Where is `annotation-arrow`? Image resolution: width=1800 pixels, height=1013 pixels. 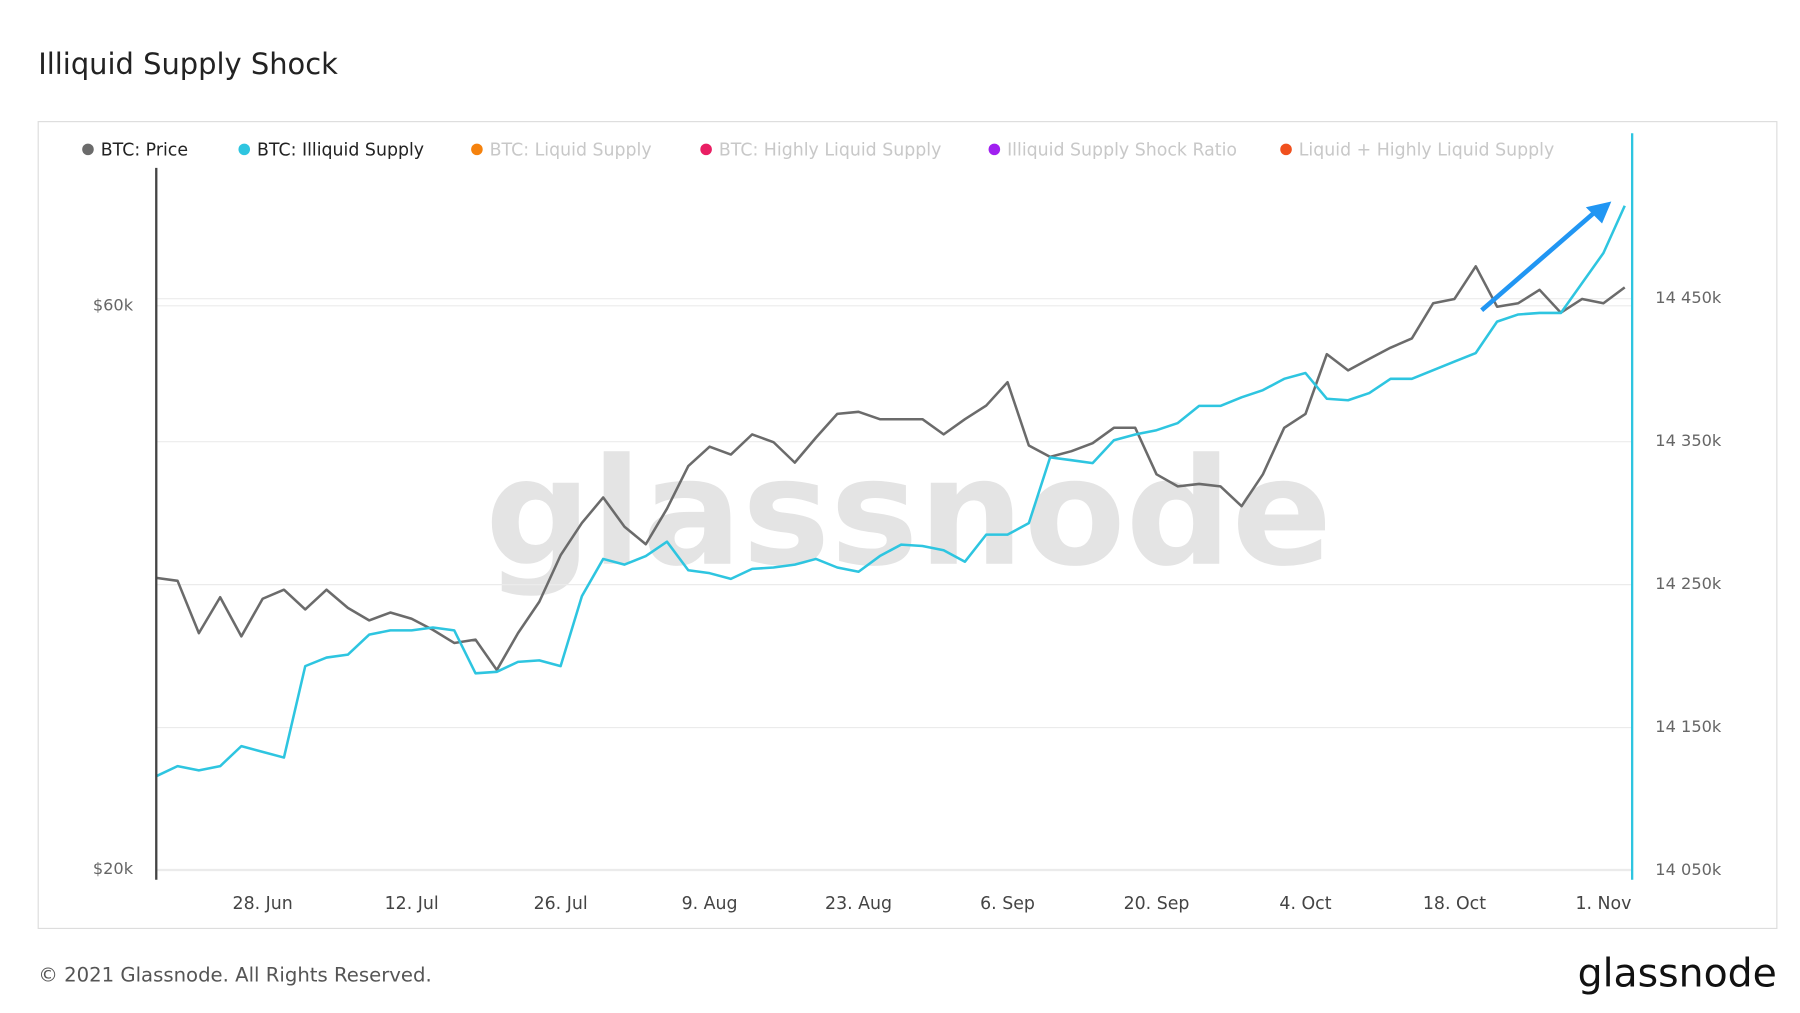 annotation-arrow is located at coordinates (1546, 257).